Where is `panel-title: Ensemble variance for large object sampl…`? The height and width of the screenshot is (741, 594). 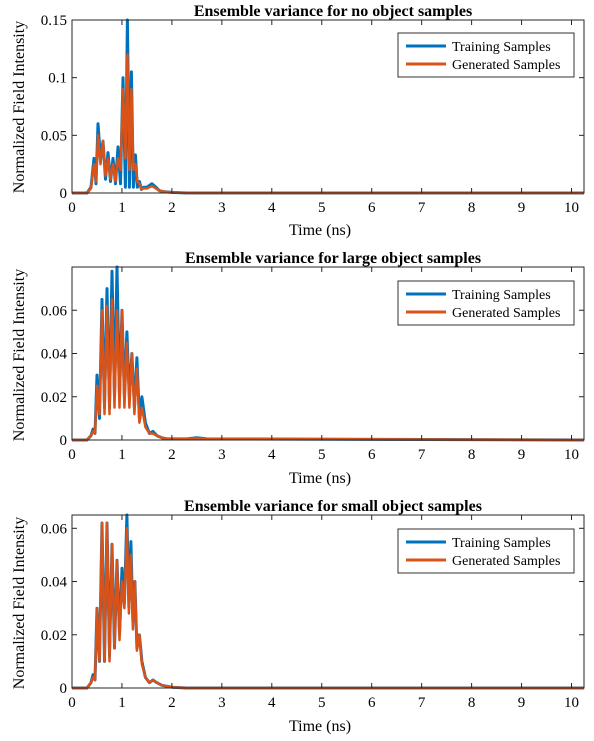 panel-title: Ensemble variance for large object sampl… is located at coordinates (333, 258).